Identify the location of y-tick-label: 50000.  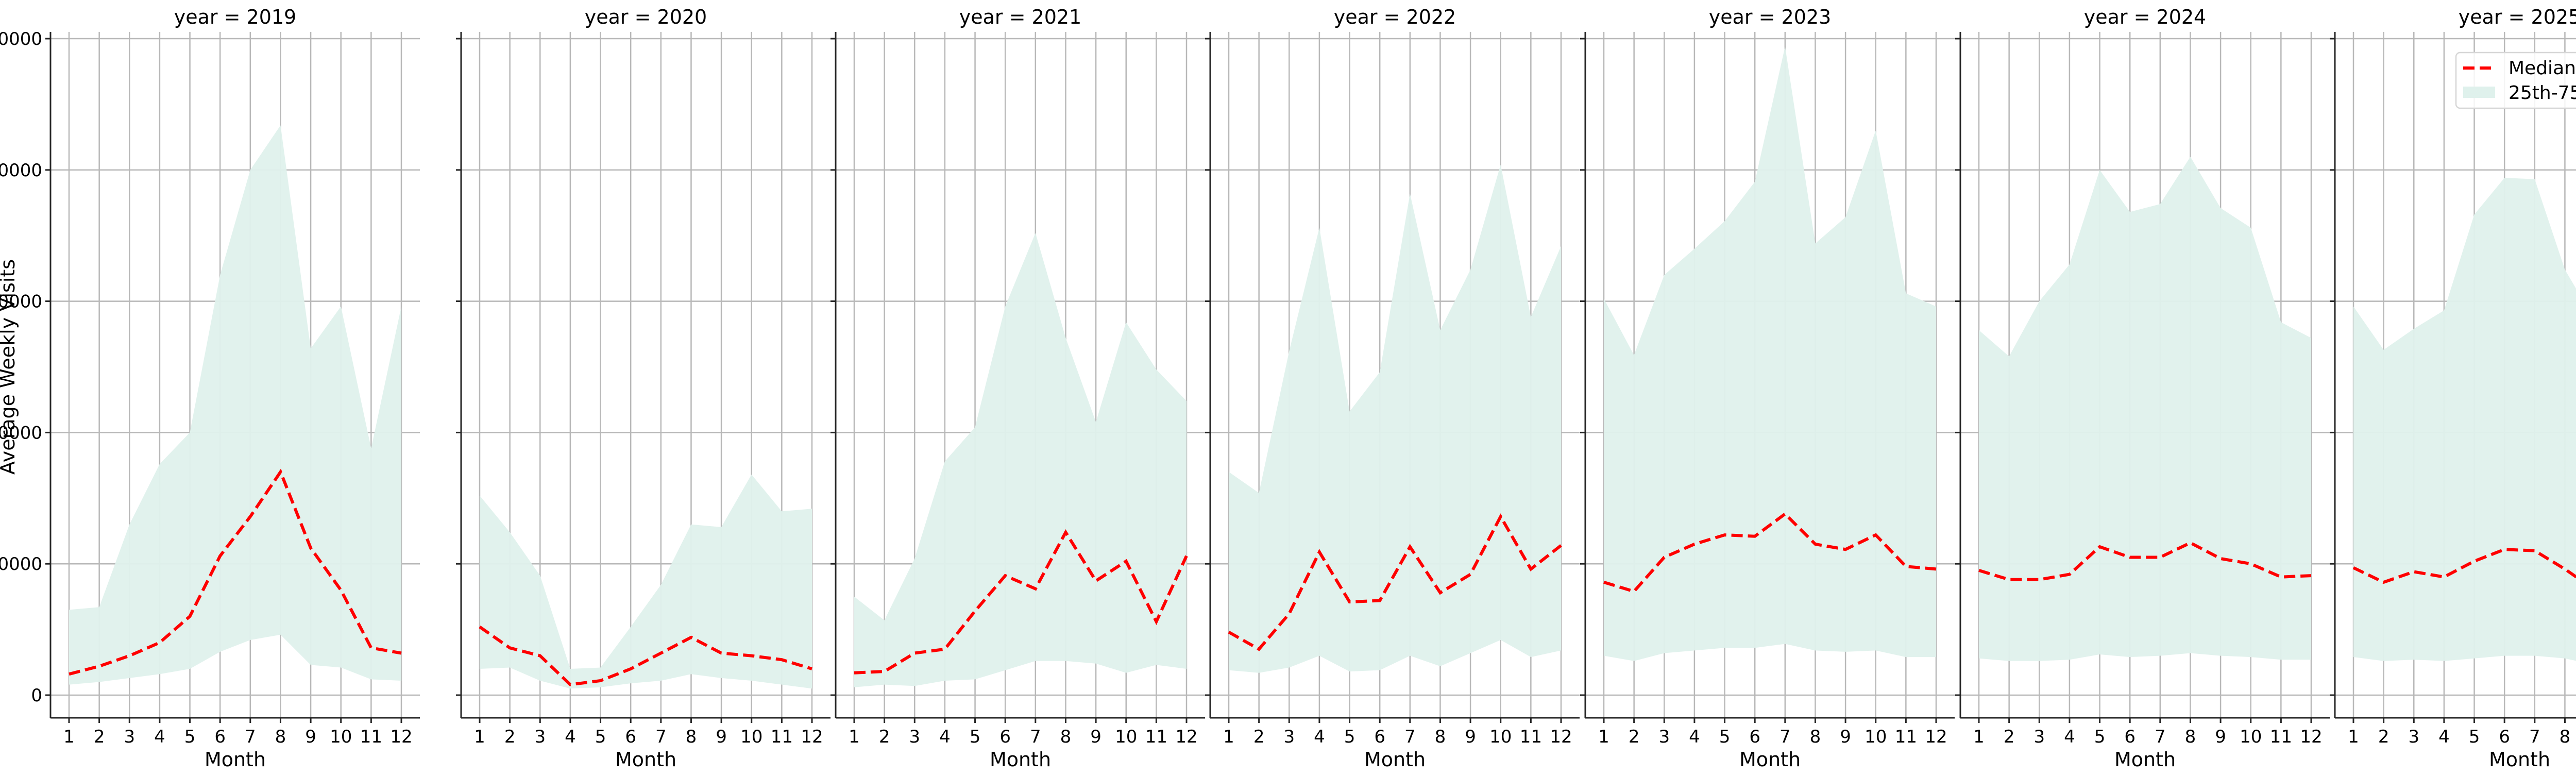
(21, 564).